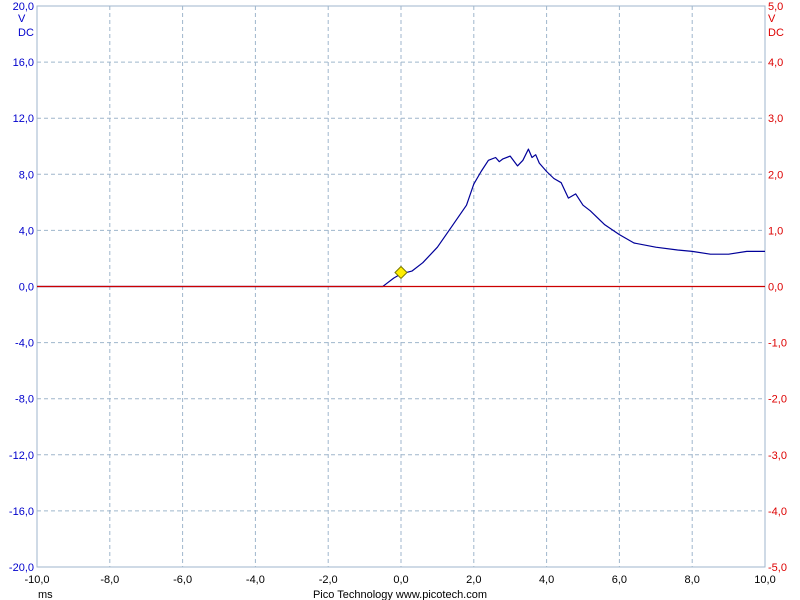 Image resolution: width=800 pixels, height=600 pixels. Describe the element at coordinates (777, 568) in the screenshot. I see `right-tick-label: -5,0` at that location.